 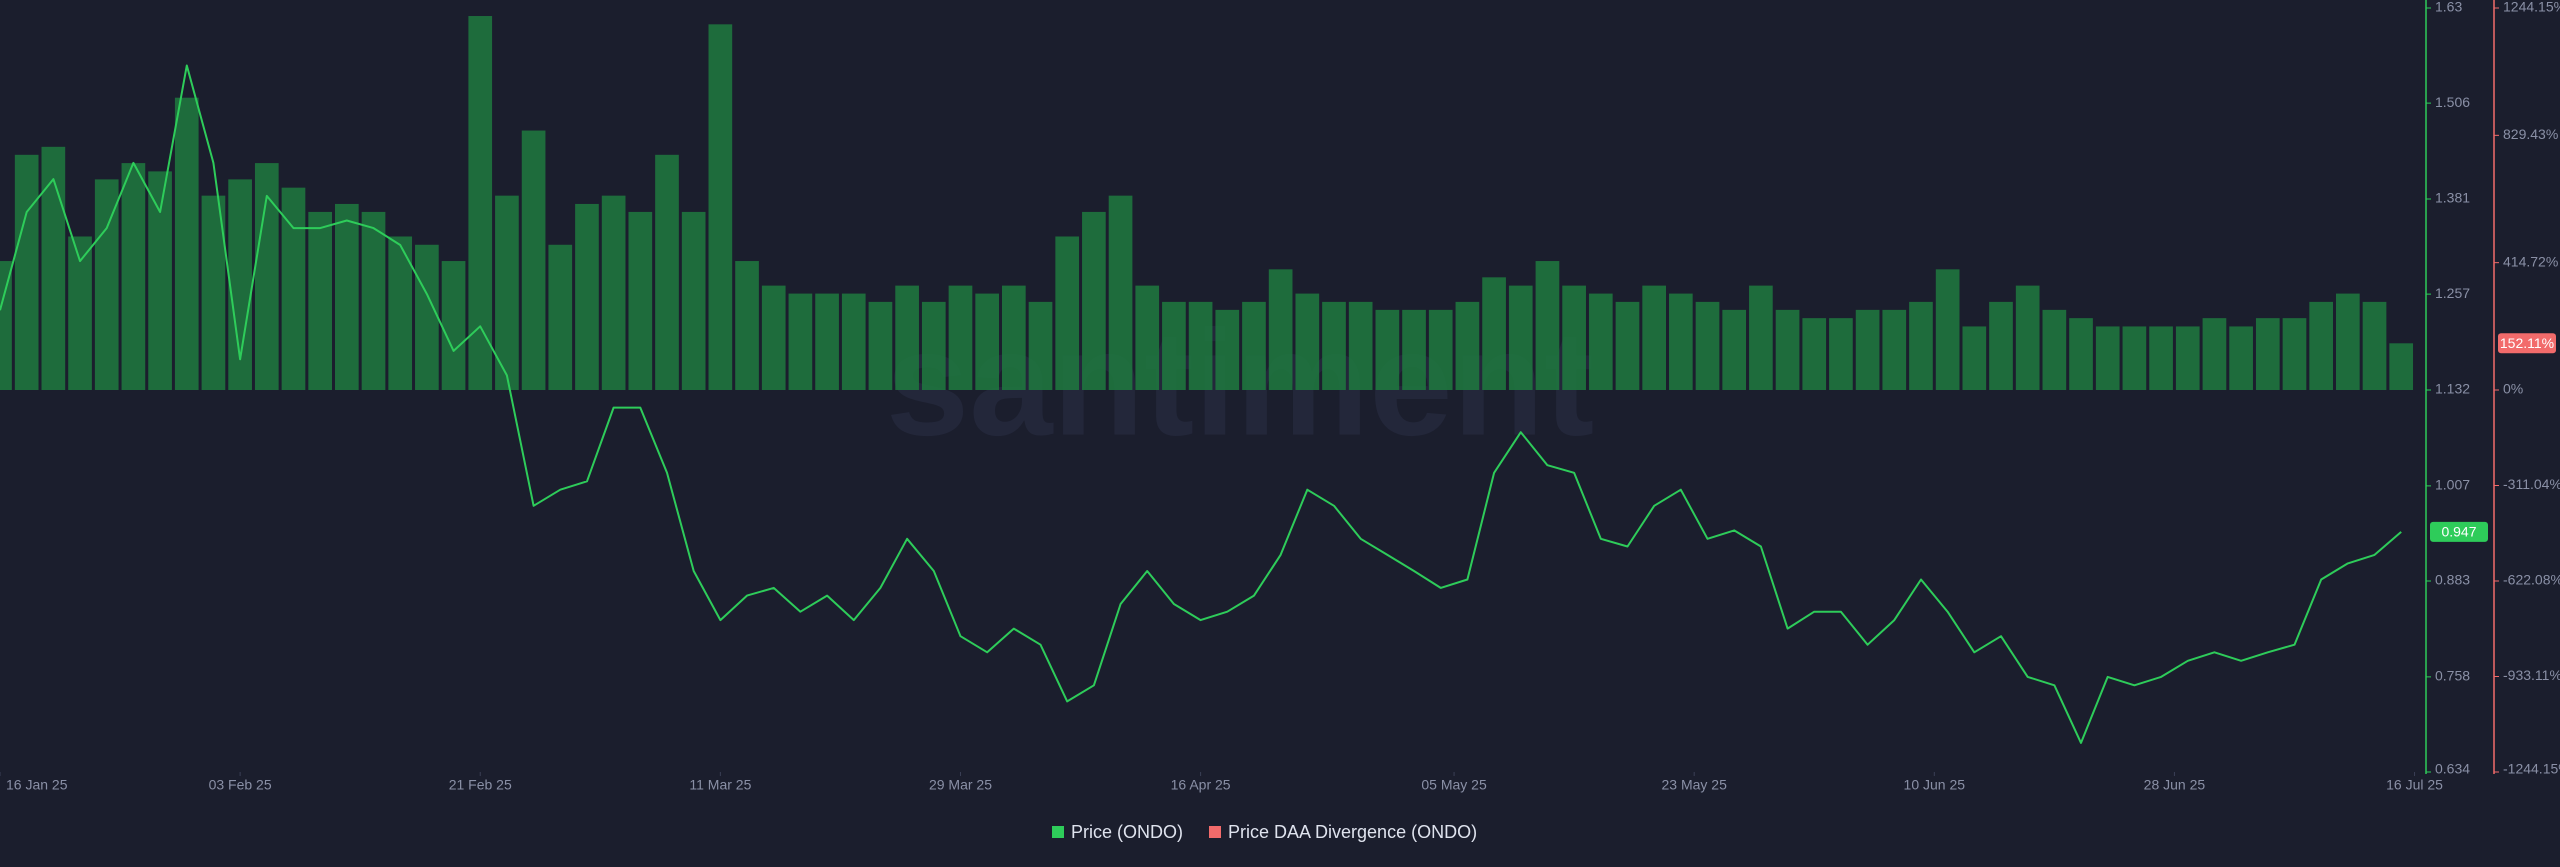 What do you see at coordinates (2452, 769) in the screenshot?
I see `y-tick-label: 0.634` at bounding box center [2452, 769].